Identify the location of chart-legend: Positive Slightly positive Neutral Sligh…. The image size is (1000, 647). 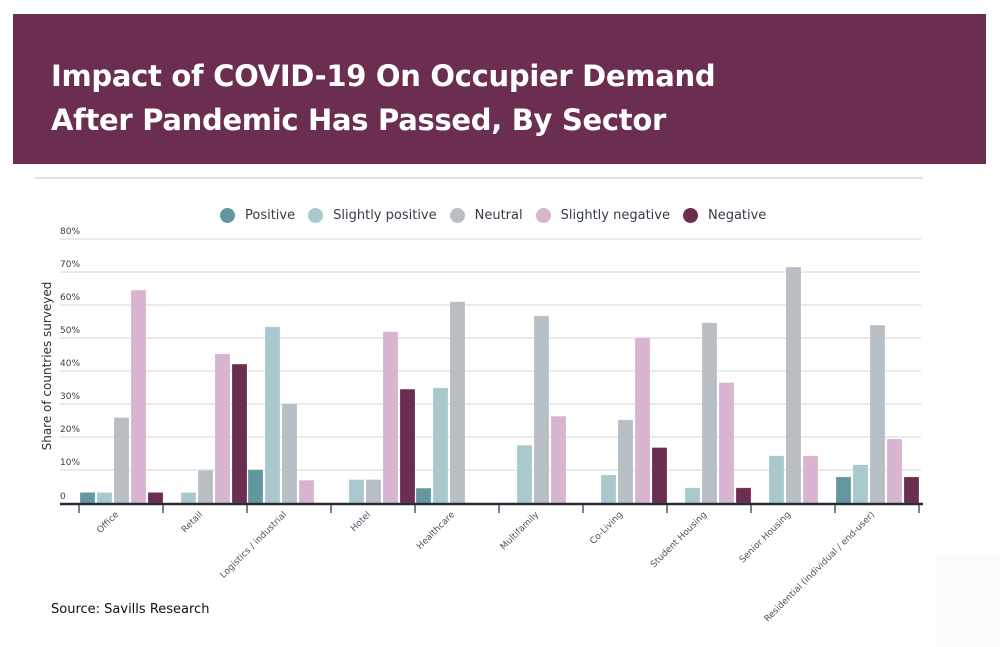
(499, 215).